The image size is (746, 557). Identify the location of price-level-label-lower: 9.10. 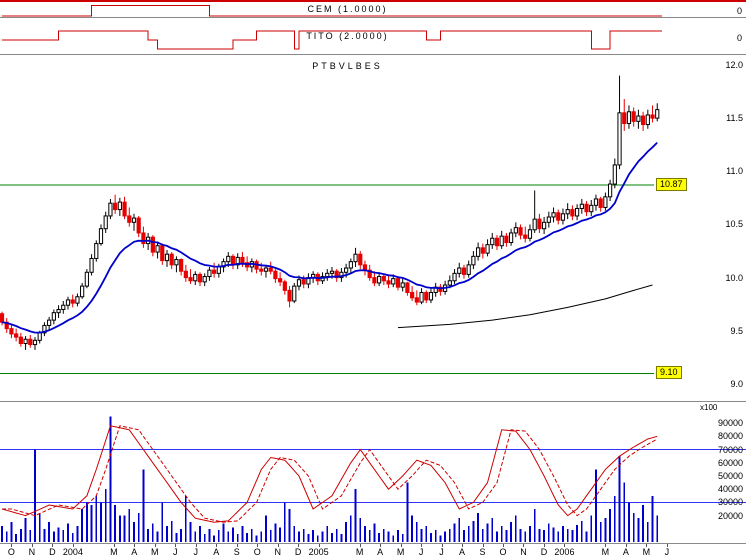
(669, 373).